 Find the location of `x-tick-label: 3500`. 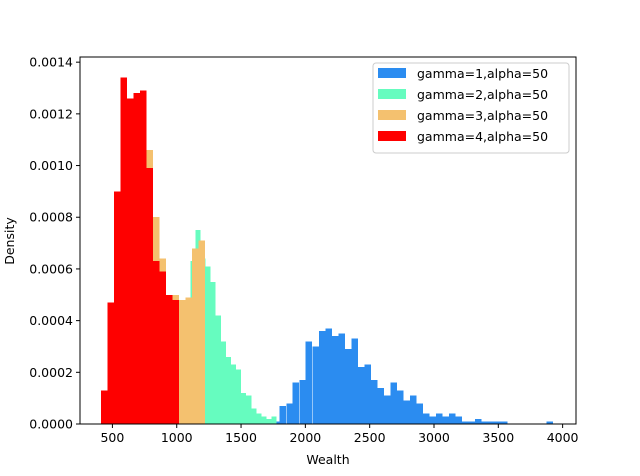

x-tick-label: 3500 is located at coordinates (498, 437).